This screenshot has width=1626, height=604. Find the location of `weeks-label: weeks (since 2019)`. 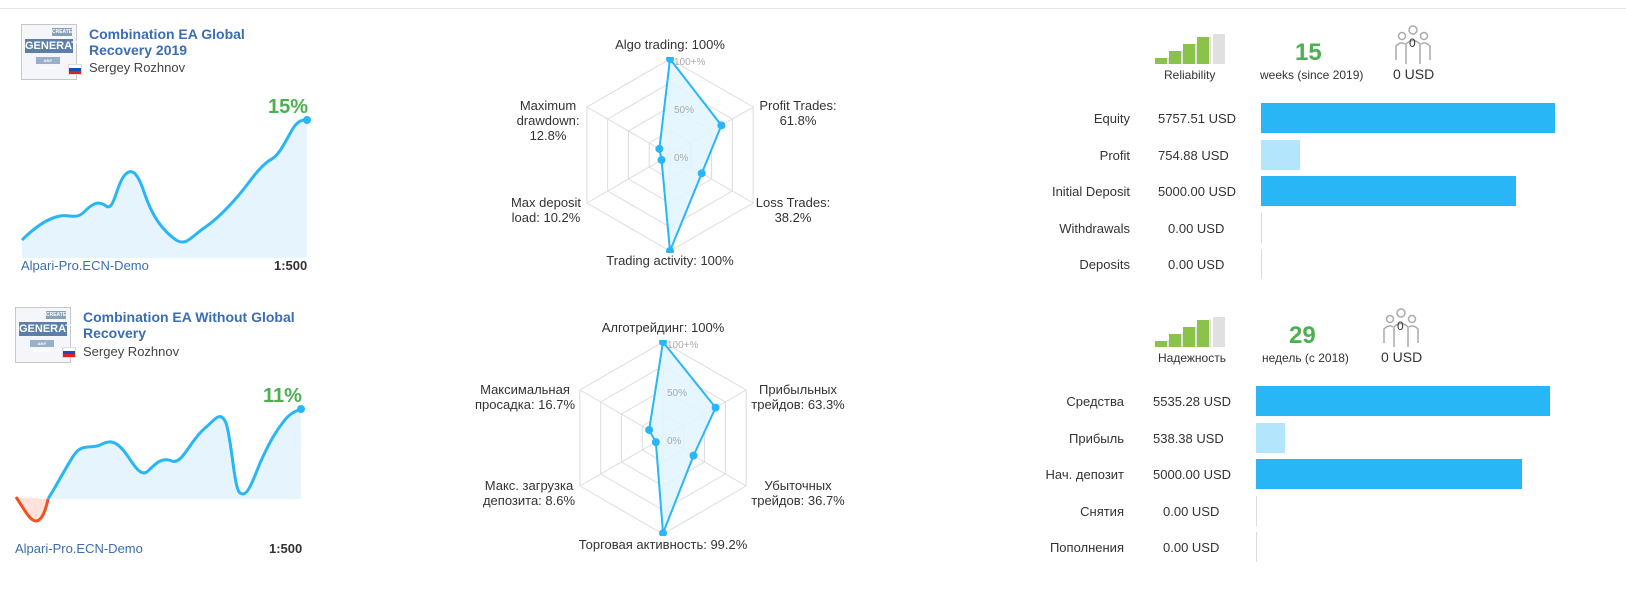

weeks-label: weeks (since 2019) is located at coordinates (1312, 75).